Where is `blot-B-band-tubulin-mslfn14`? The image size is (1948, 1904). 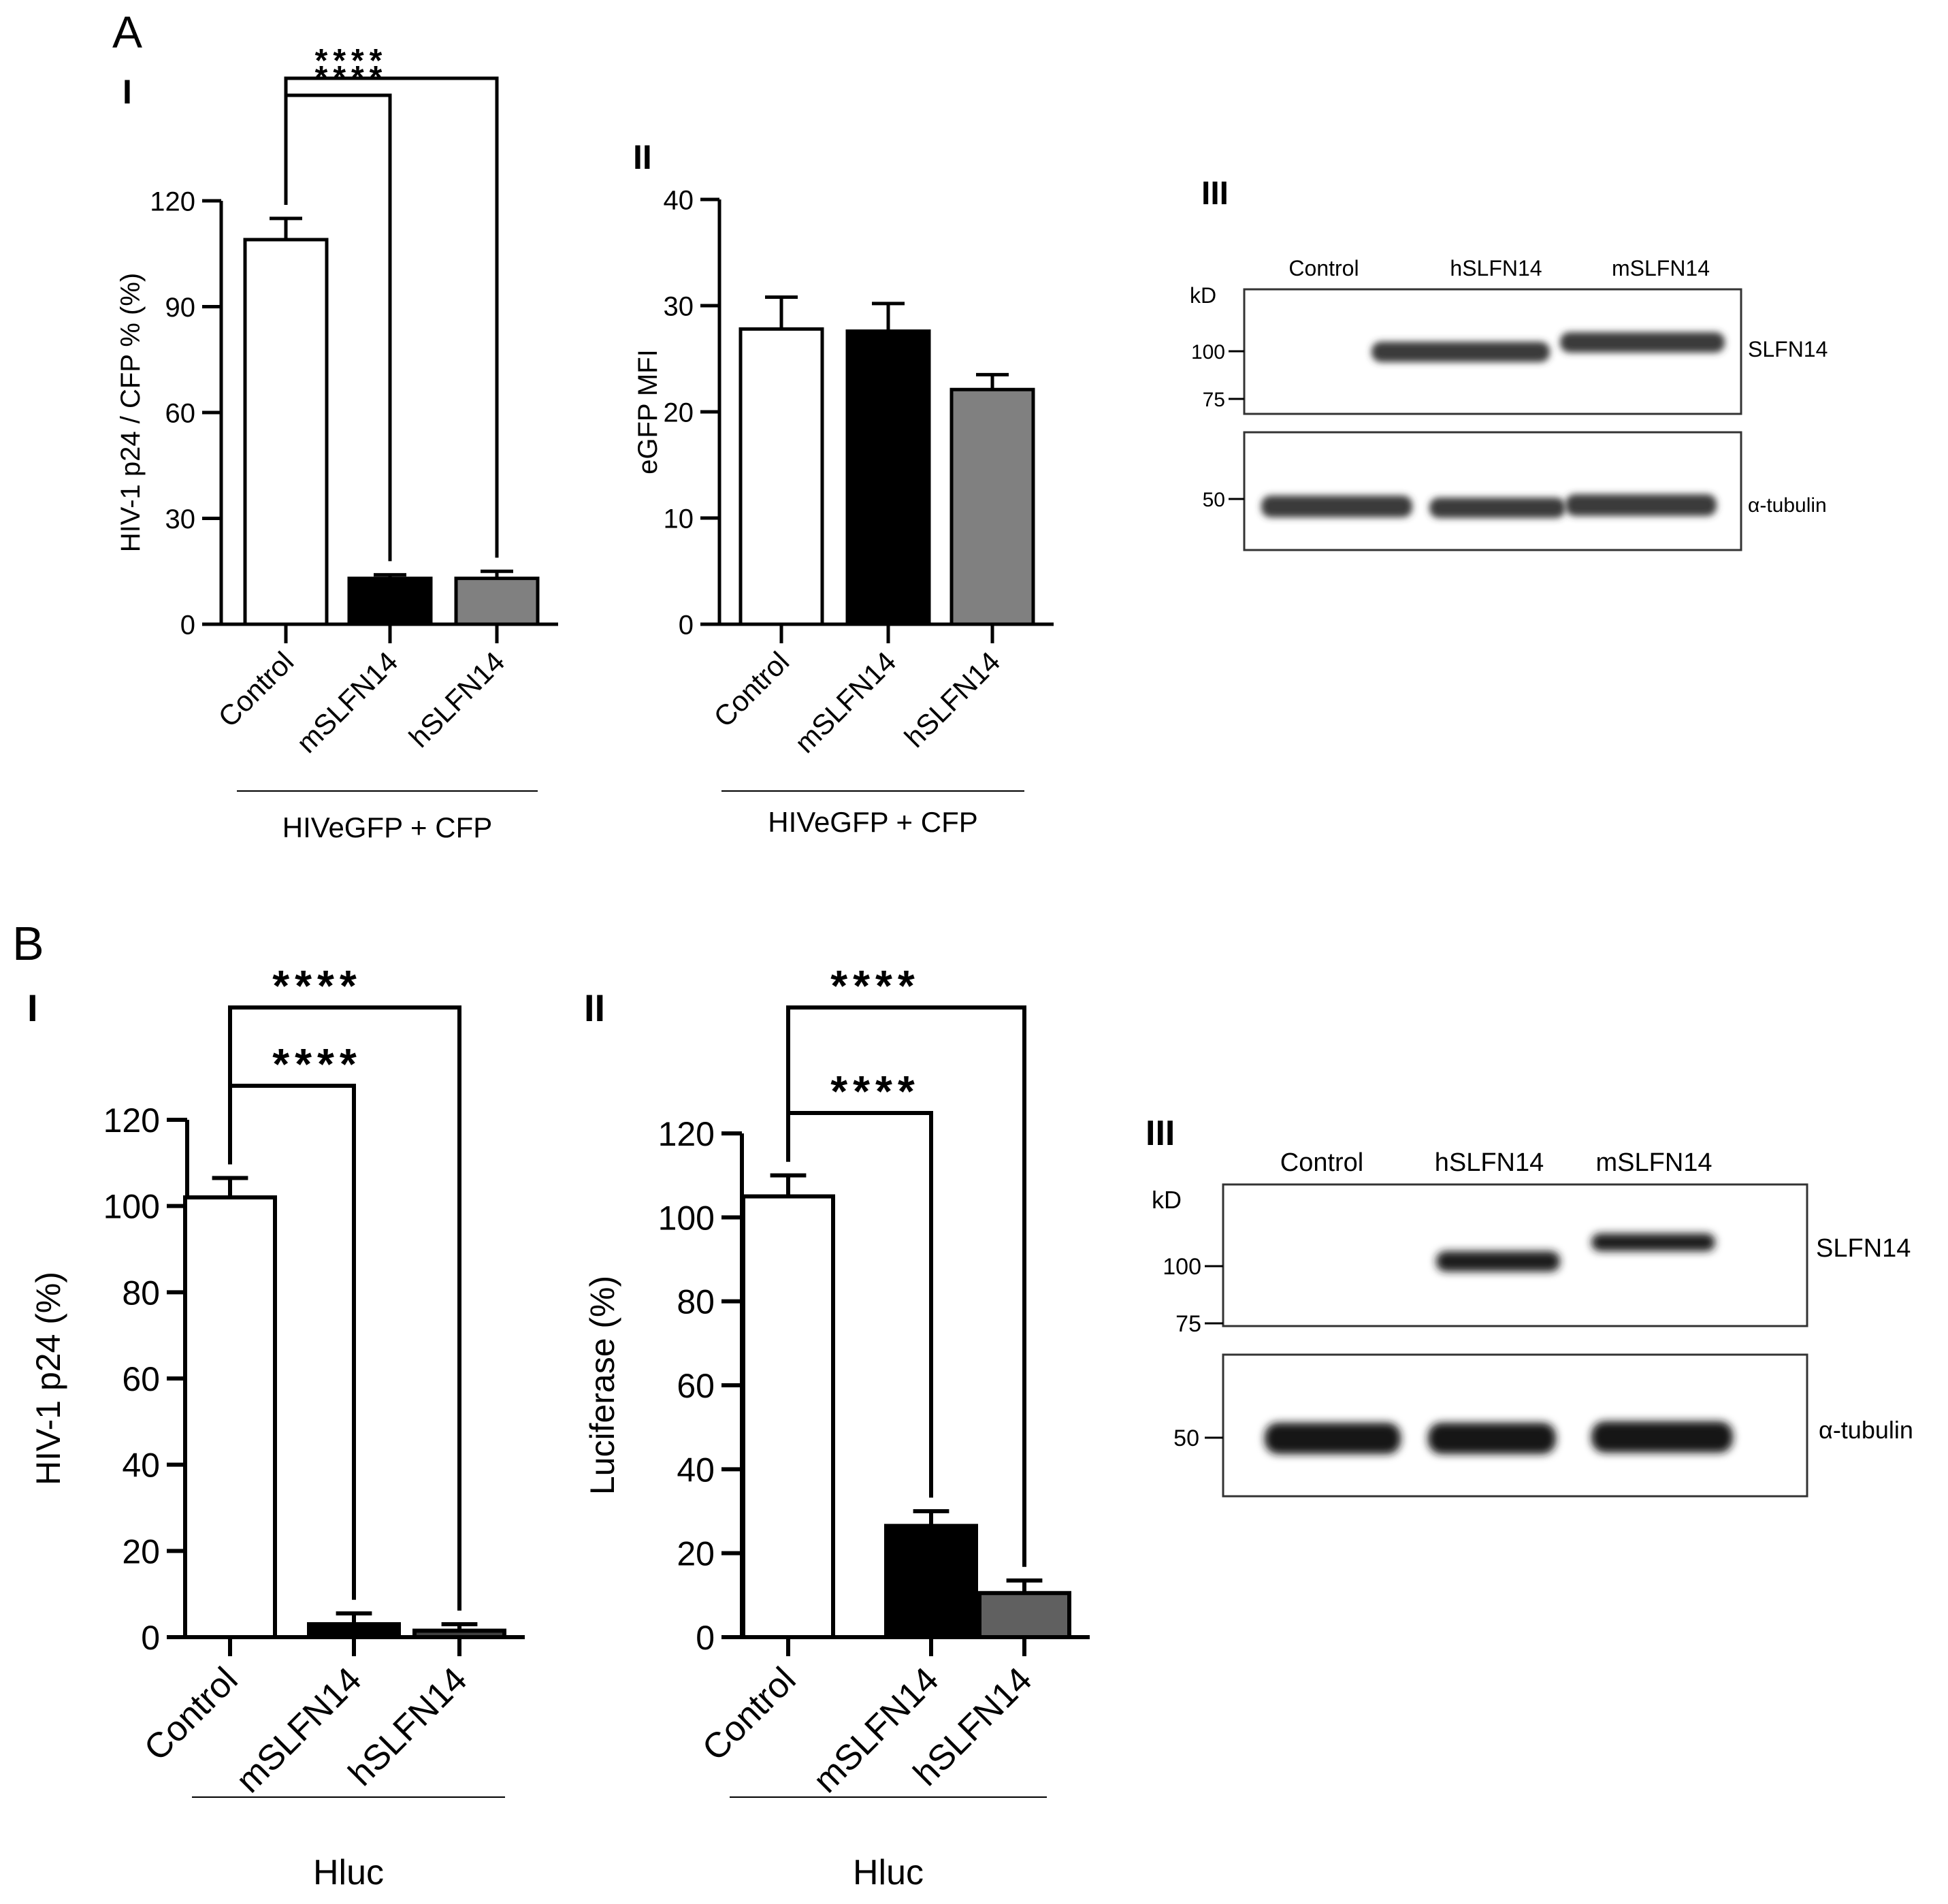
blot-B-band-tubulin-mslfn14 is located at coordinates (1662, 1437).